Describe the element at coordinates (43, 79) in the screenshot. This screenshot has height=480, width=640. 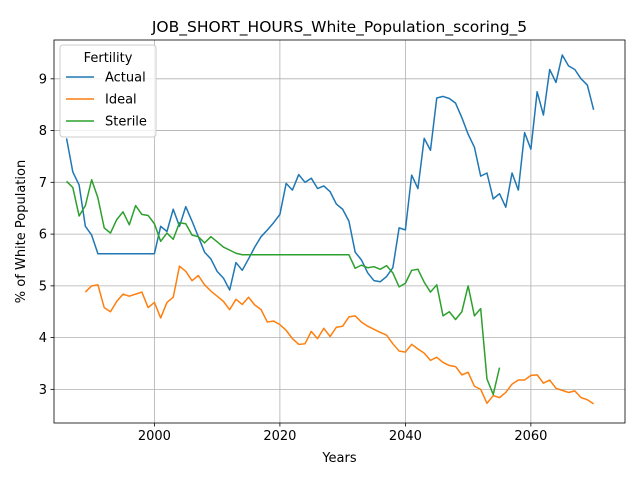
I see `y-tick-label: 9` at that location.